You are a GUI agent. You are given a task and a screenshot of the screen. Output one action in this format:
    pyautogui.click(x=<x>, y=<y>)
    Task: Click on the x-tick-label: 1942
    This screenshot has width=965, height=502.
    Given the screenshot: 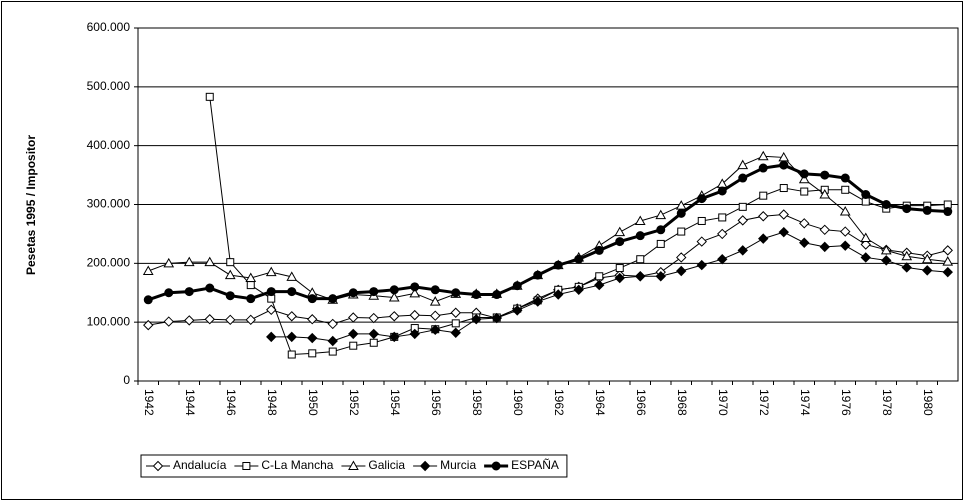 What is the action you would take?
    pyautogui.click(x=149, y=402)
    